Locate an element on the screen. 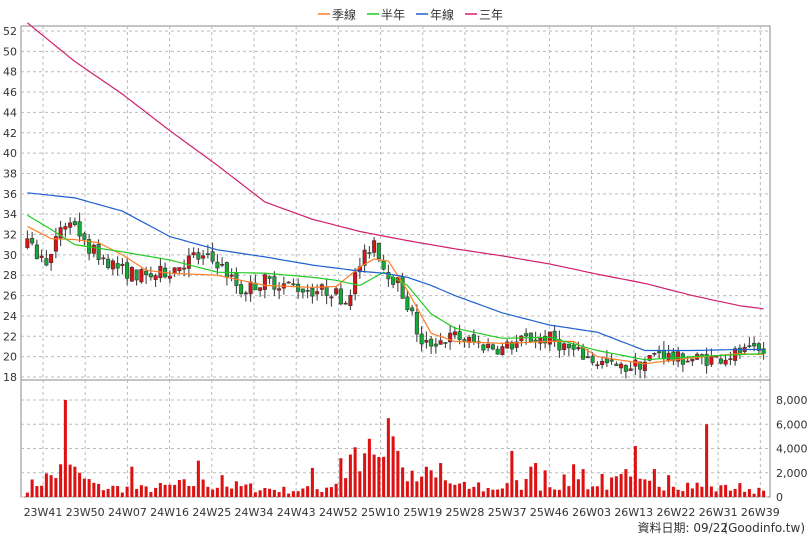 The height and width of the screenshot is (544, 808). x-tick-25W46: 25W46 is located at coordinates (549, 512).